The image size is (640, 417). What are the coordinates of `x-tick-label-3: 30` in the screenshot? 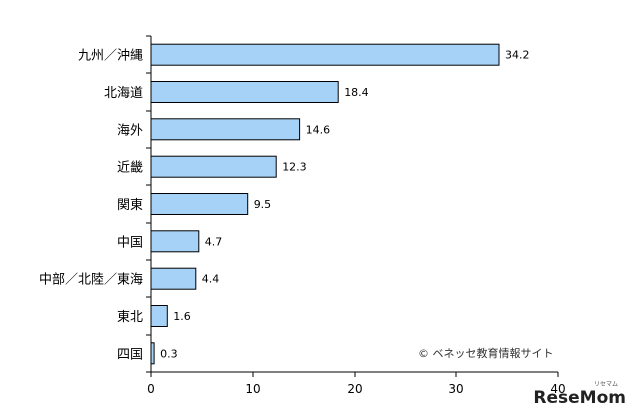 It's located at (455, 389).